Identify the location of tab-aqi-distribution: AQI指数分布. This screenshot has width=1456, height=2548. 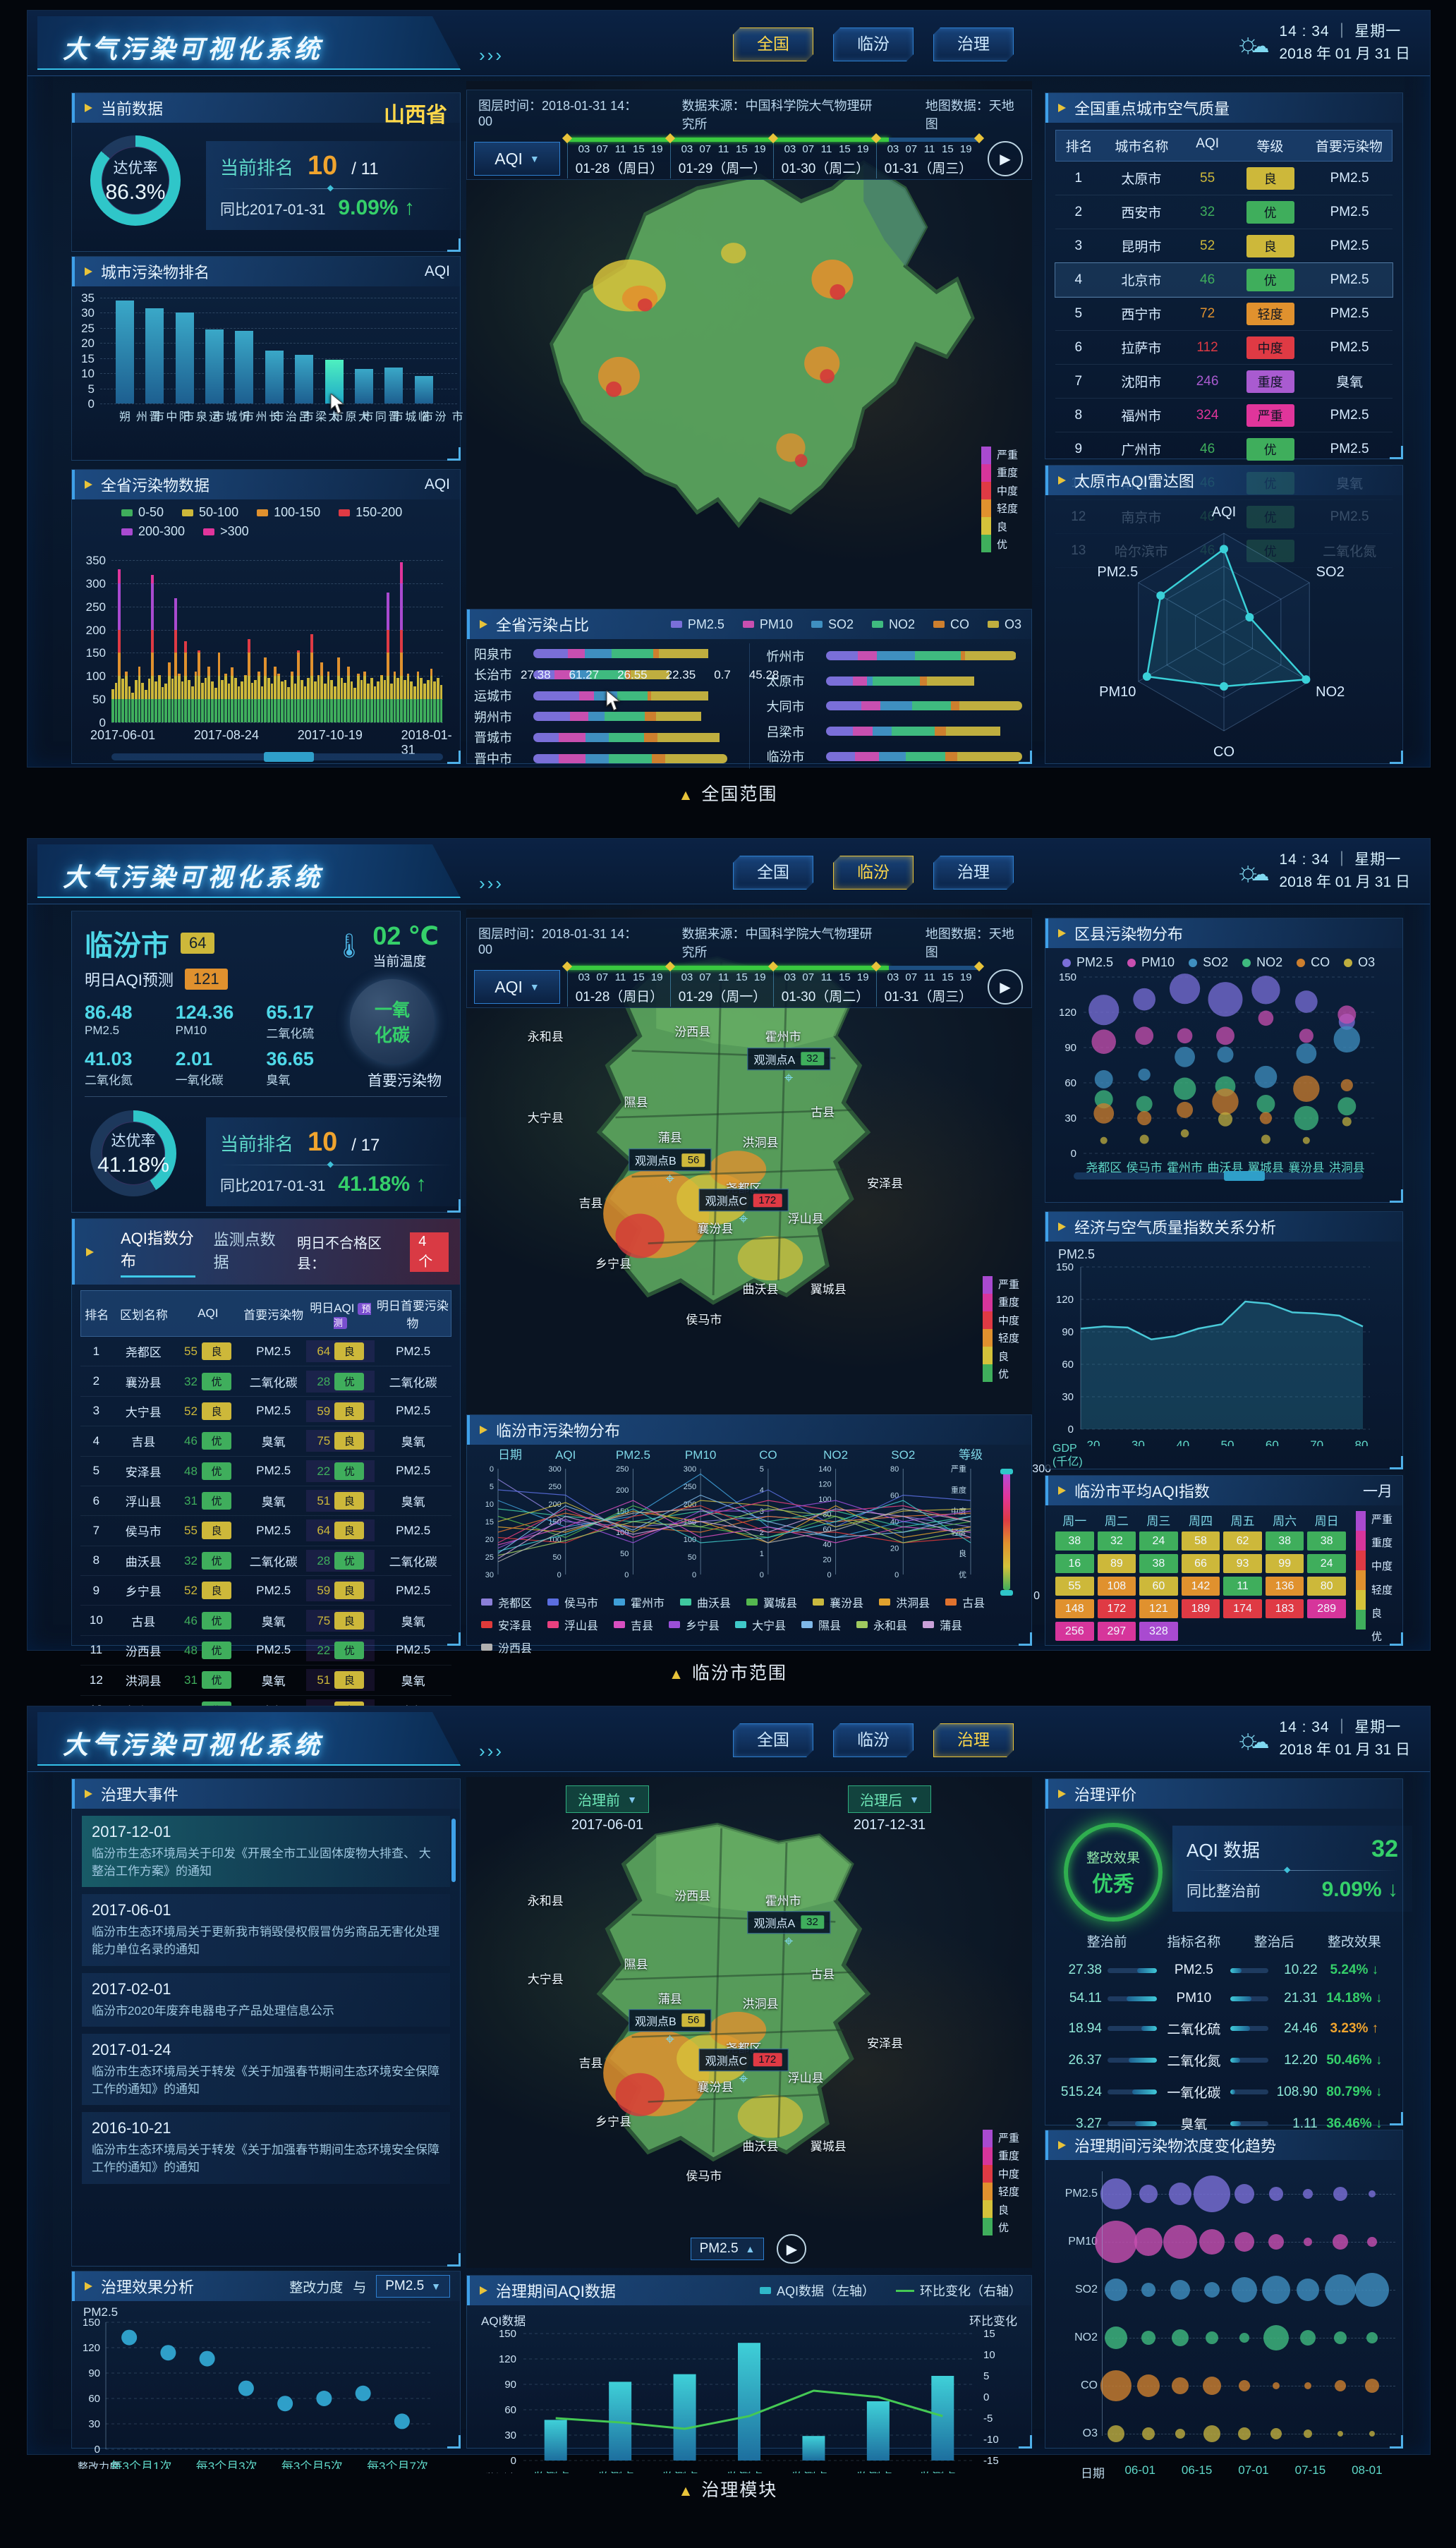
(158, 1252).